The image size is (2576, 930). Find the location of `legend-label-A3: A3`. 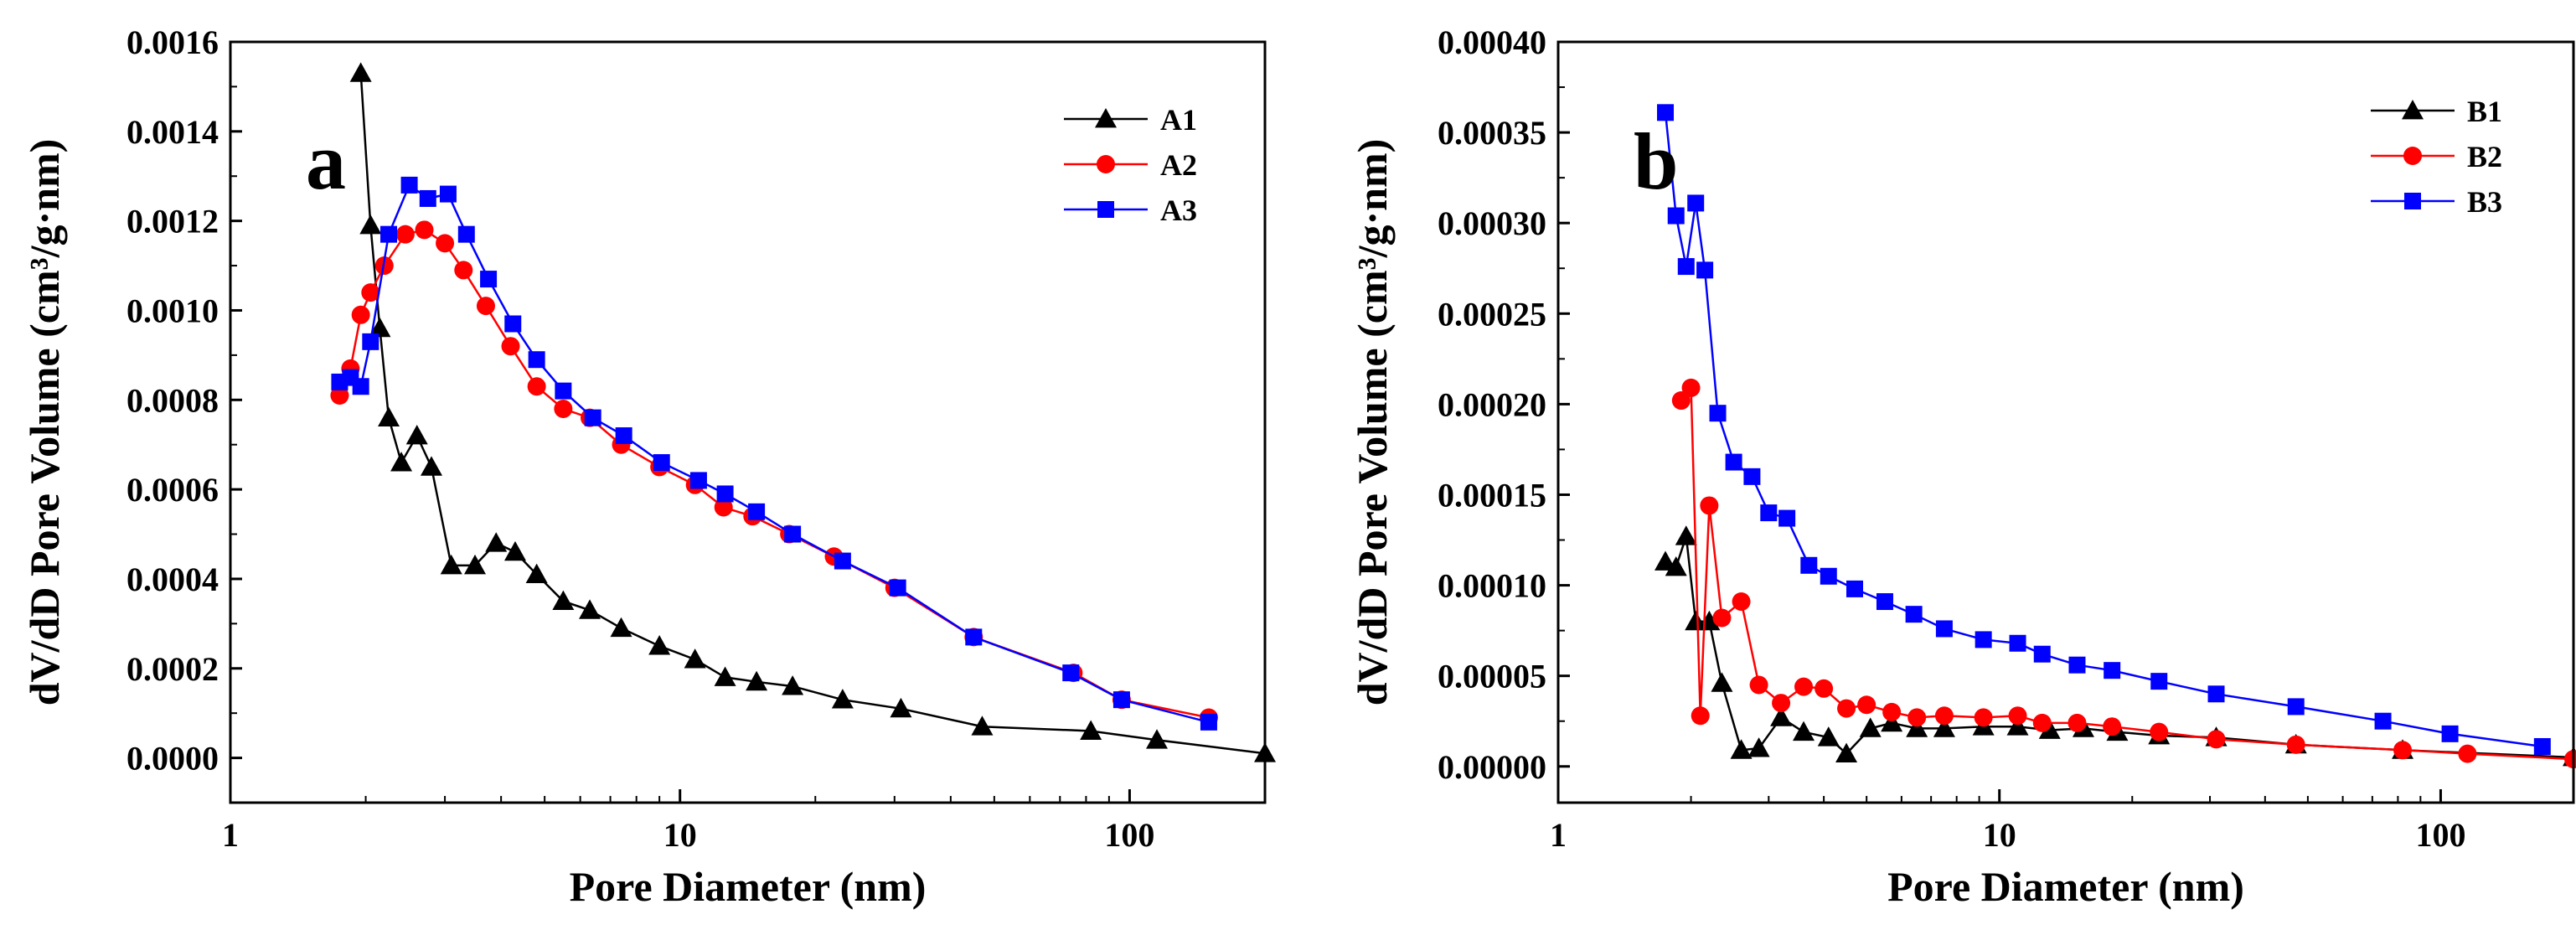

legend-label-A3: A3 is located at coordinates (1178, 210).